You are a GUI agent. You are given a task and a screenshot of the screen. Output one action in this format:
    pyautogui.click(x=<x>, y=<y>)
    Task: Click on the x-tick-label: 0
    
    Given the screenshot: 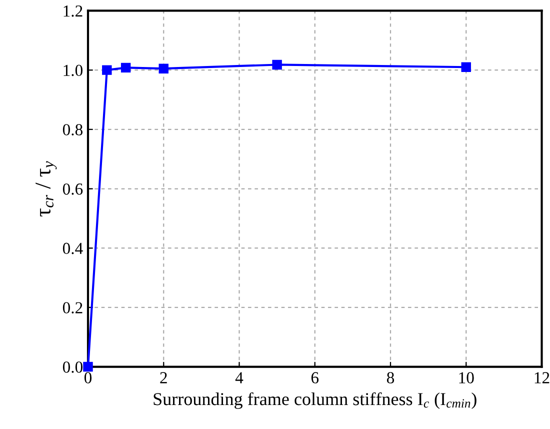 What is the action you would take?
    pyautogui.click(x=88, y=378)
    